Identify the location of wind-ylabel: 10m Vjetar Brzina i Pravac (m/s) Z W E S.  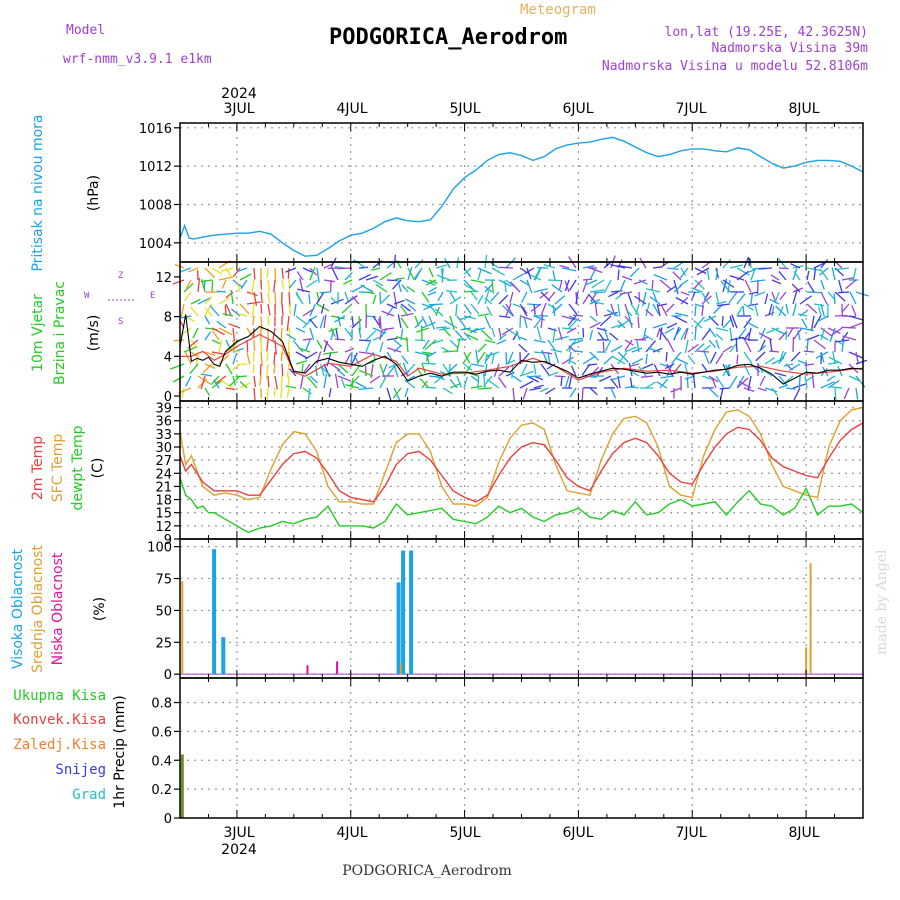
(92, 328).